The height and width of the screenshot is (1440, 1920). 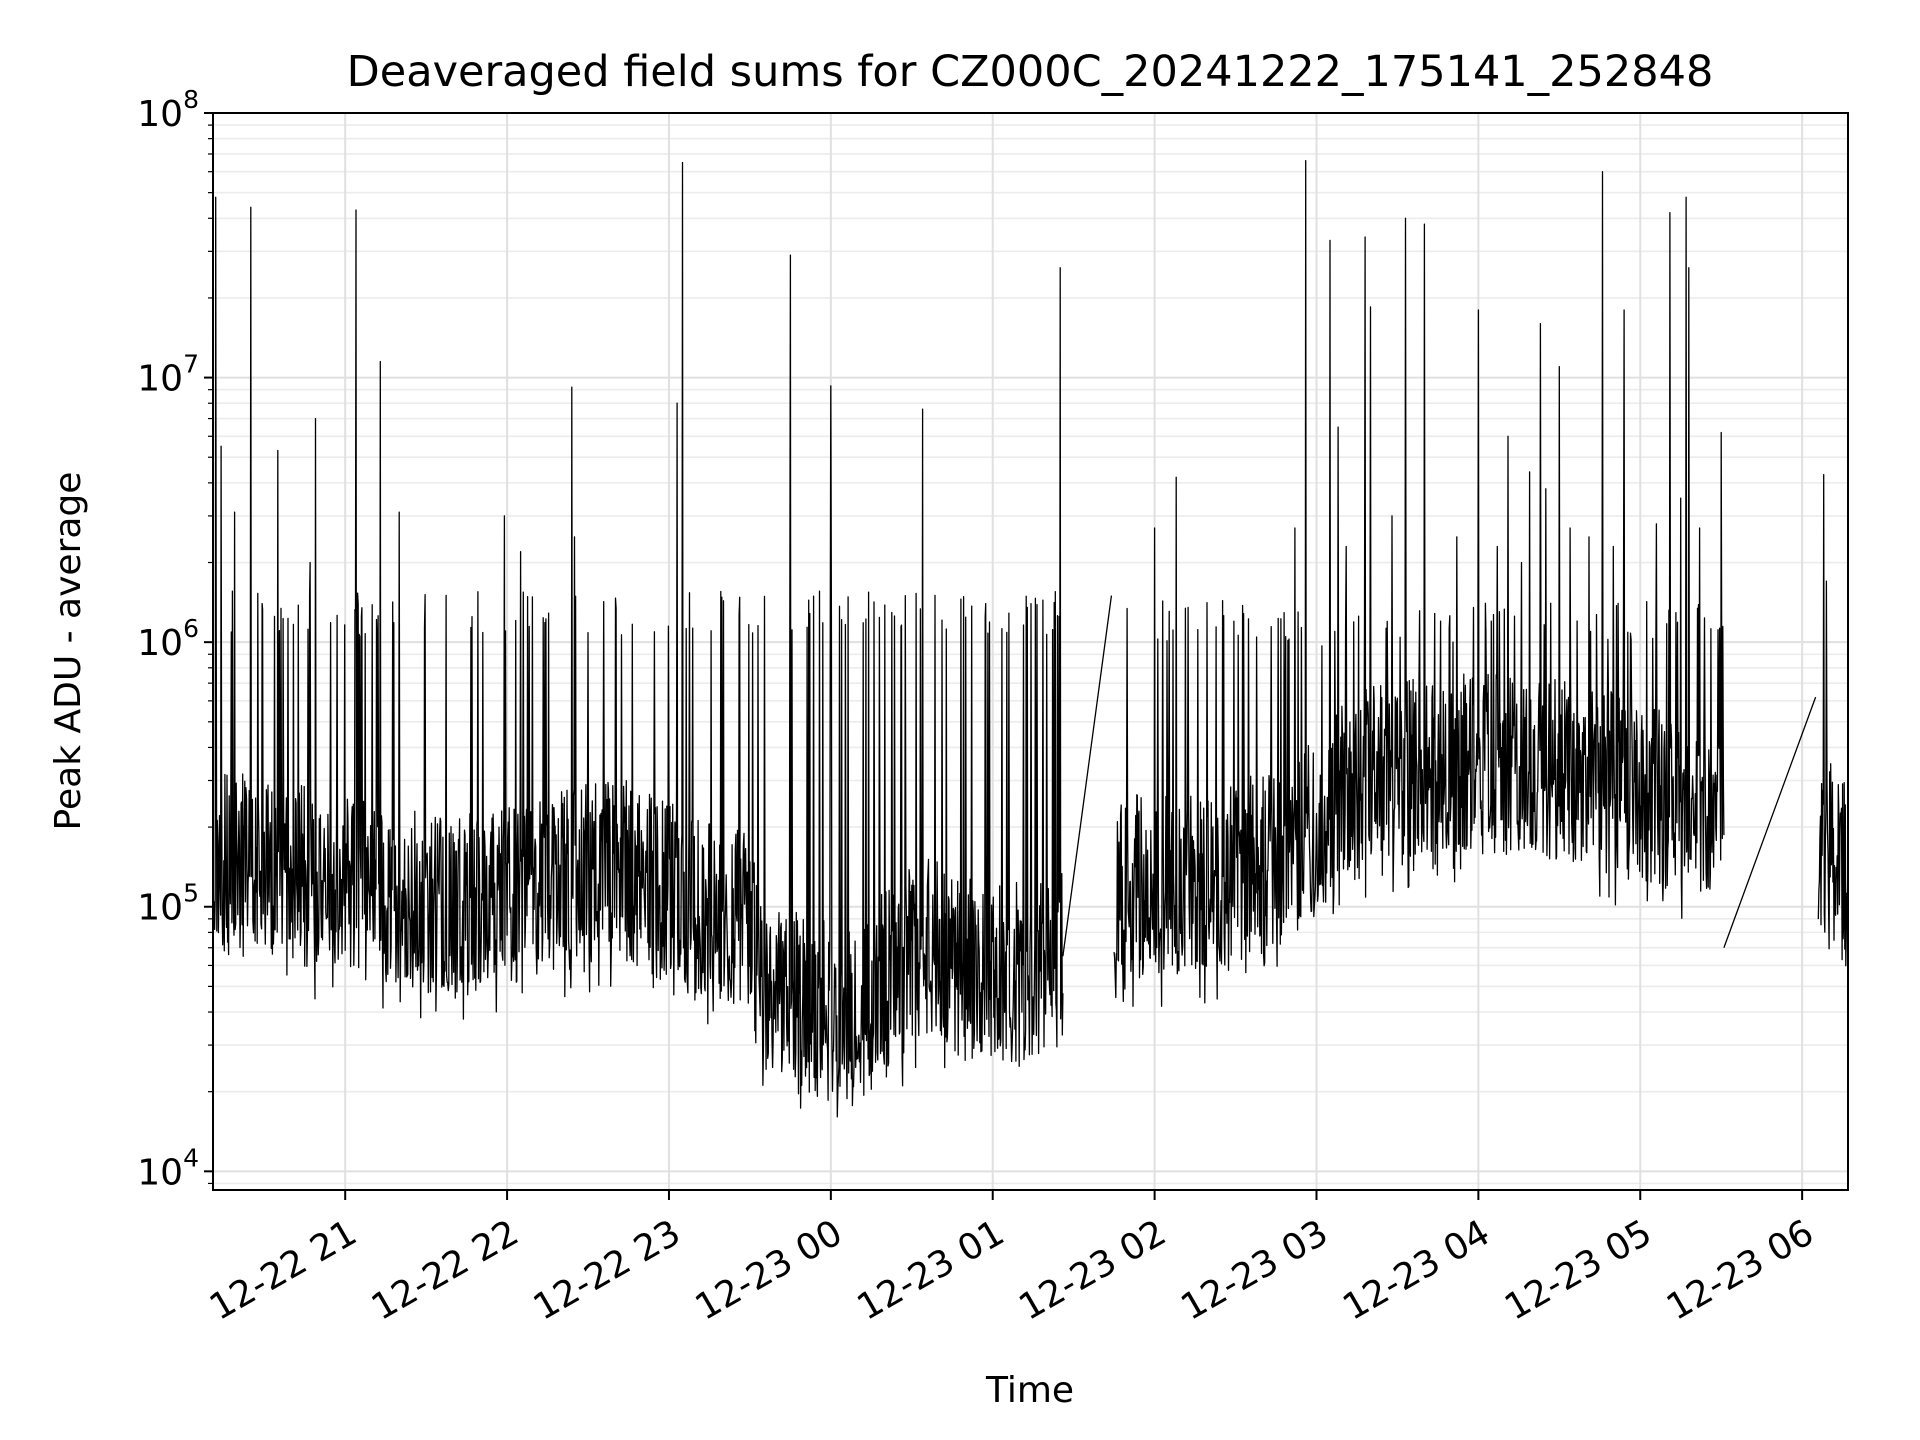 What do you see at coordinates (168, 110) in the screenshot?
I see `y-tick-label: 10⁸` at bounding box center [168, 110].